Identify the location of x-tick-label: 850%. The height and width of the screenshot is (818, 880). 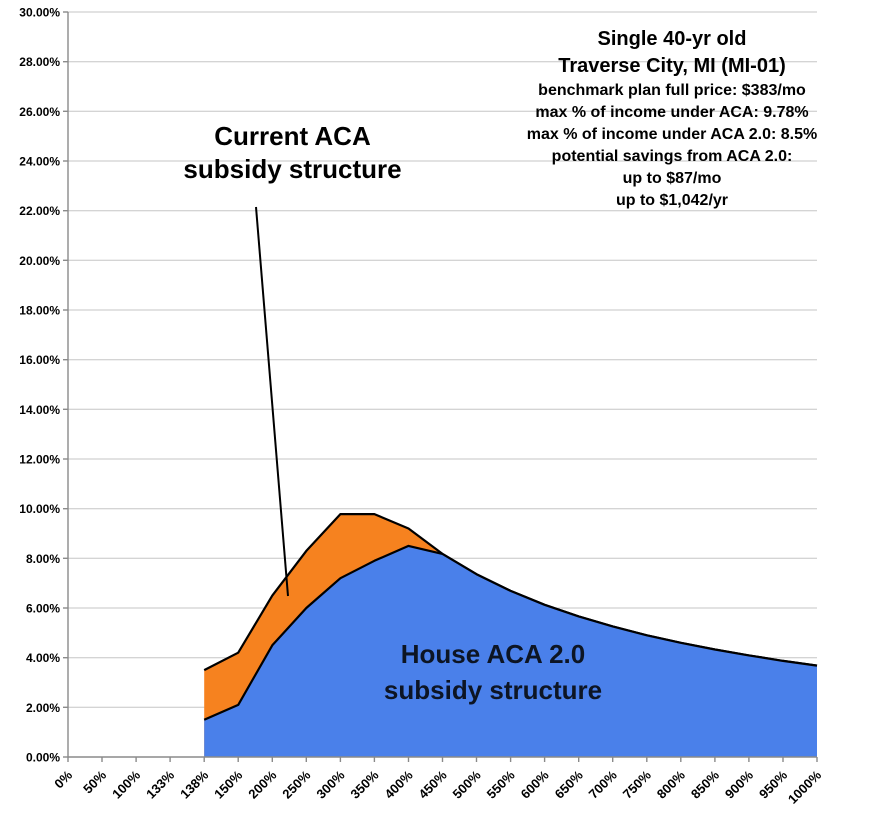
(705, 784).